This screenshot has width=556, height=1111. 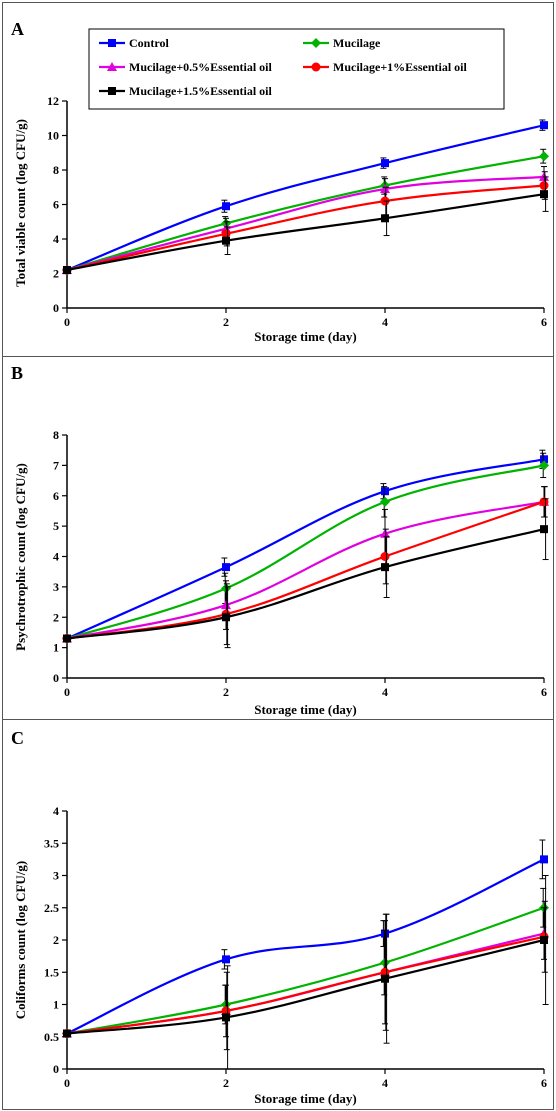 What do you see at coordinates (400, 67) in the screenshot?
I see `legend-label-3: Mucilage+1%Essential oil` at bounding box center [400, 67].